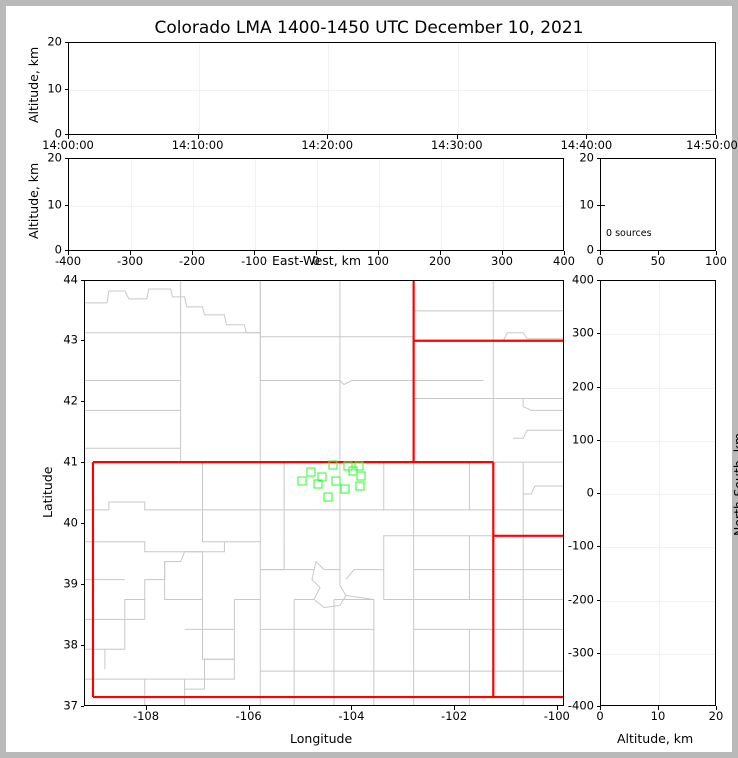  Describe the element at coordinates (580, 705) in the screenshot. I see `ytick-label: -400` at that location.